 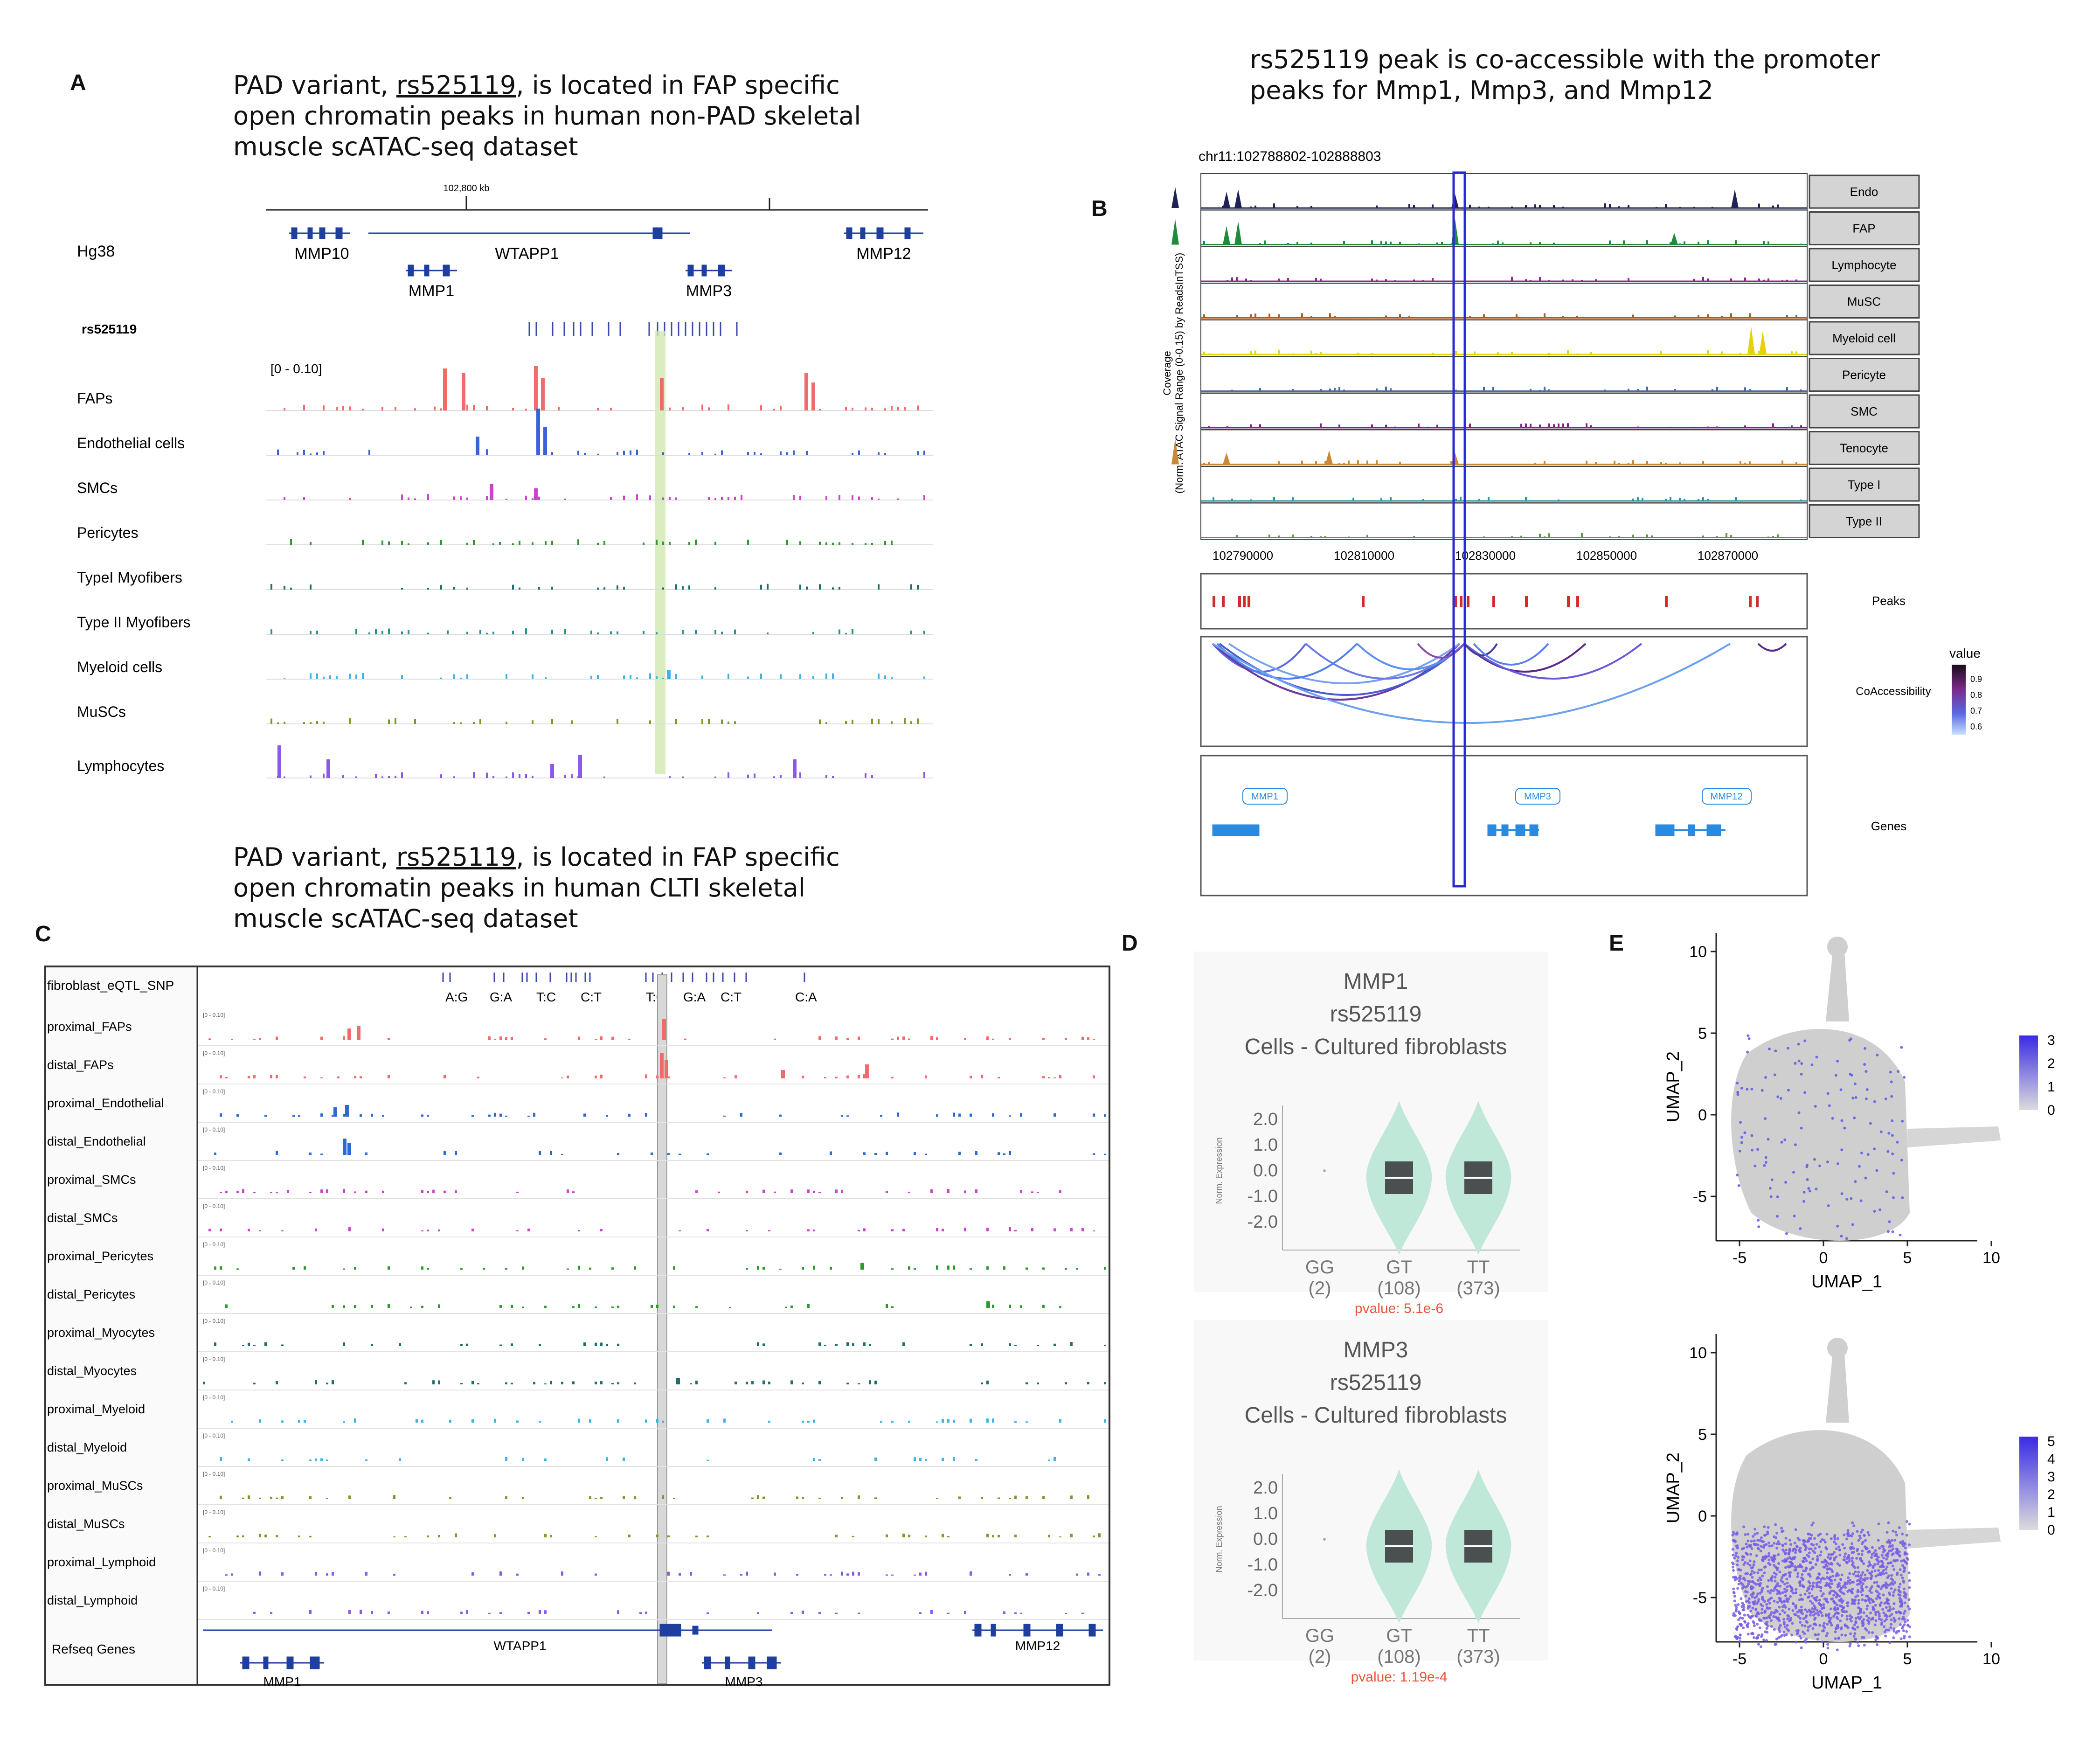 I want to click on umap-cluster, so click(x=1820, y=1134).